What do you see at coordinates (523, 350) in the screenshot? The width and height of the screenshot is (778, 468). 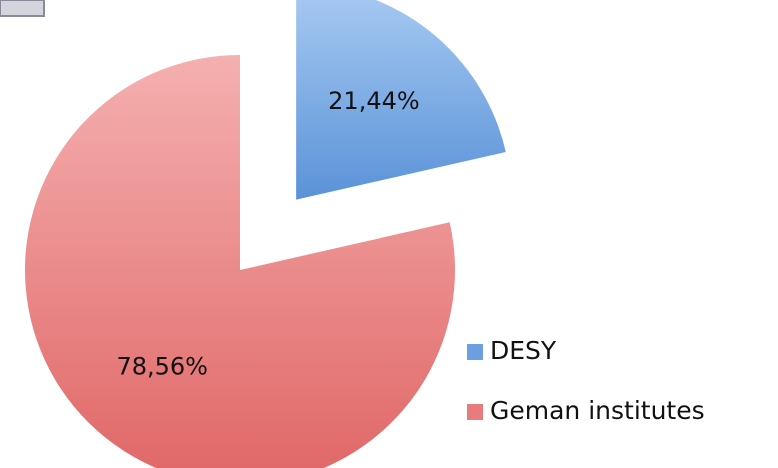 I see `legend-text: DESY` at bounding box center [523, 350].